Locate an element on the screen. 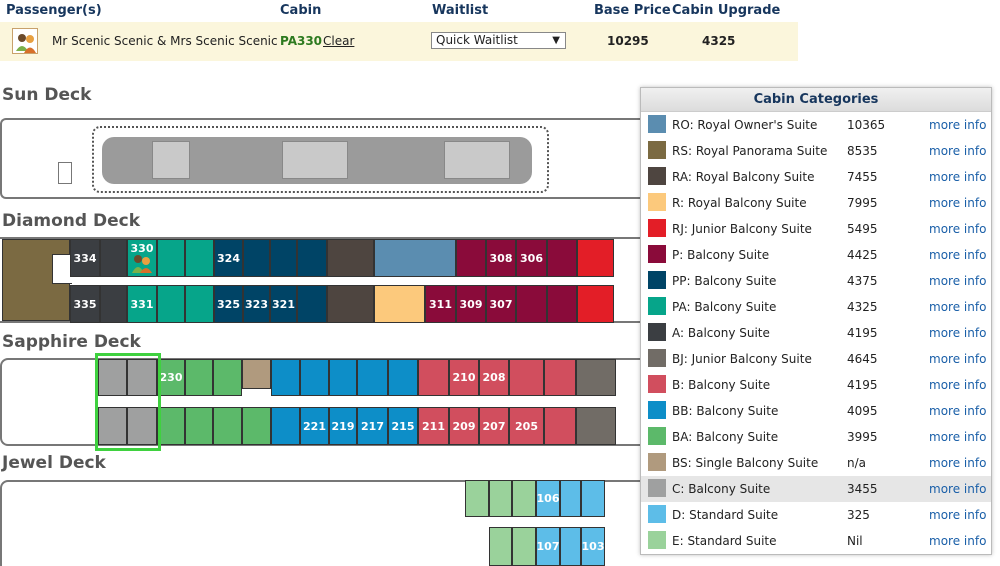 Image resolution: width=1000 pixels, height=566 pixels. category-row: BA: Balcony Suite 3995 more info is located at coordinates (816, 437).